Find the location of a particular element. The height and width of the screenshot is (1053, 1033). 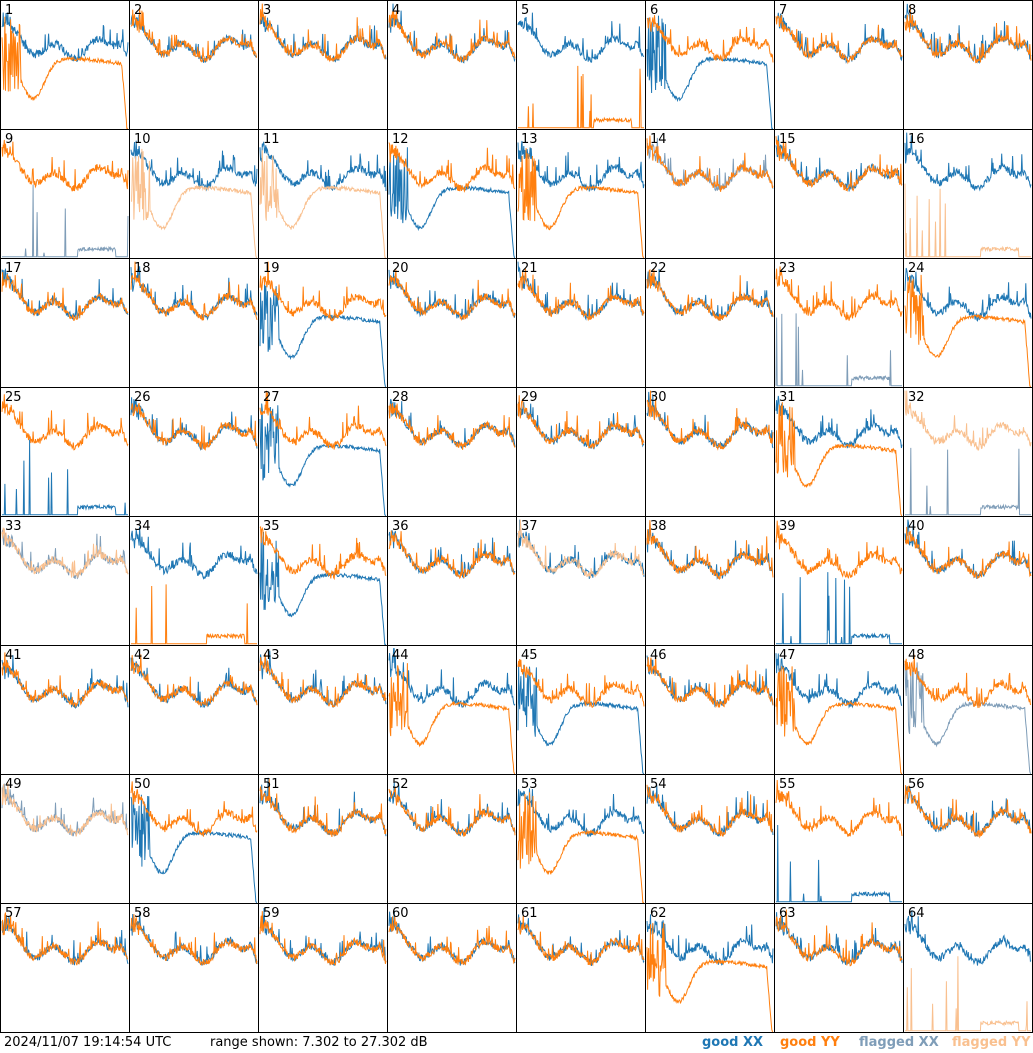

panel-label: 62 is located at coordinates (658, 913).